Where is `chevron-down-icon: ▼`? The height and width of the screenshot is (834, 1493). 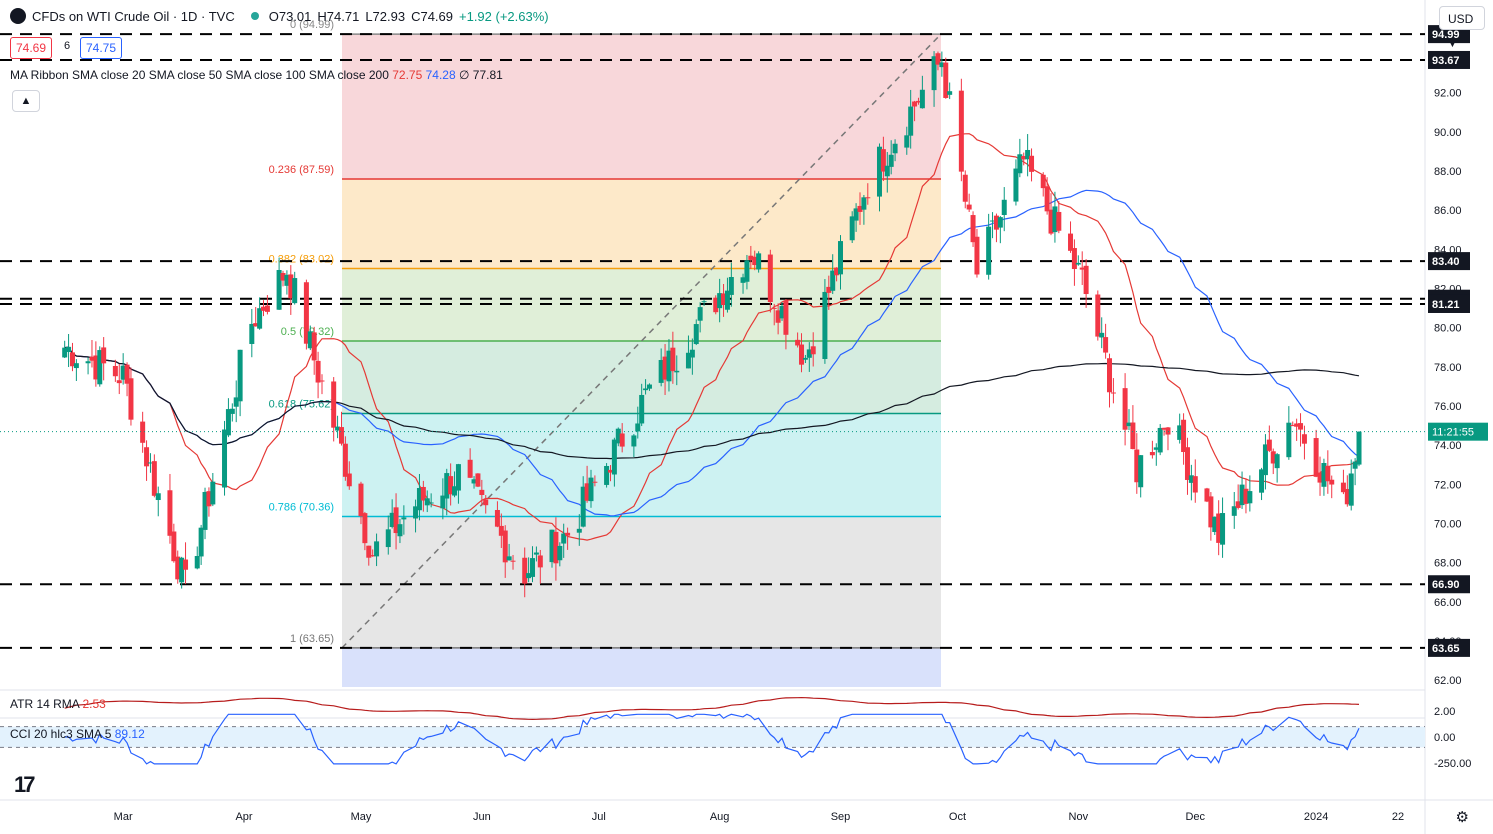
chevron-down-icon: ▼ is located at coordinates (1452, 44).